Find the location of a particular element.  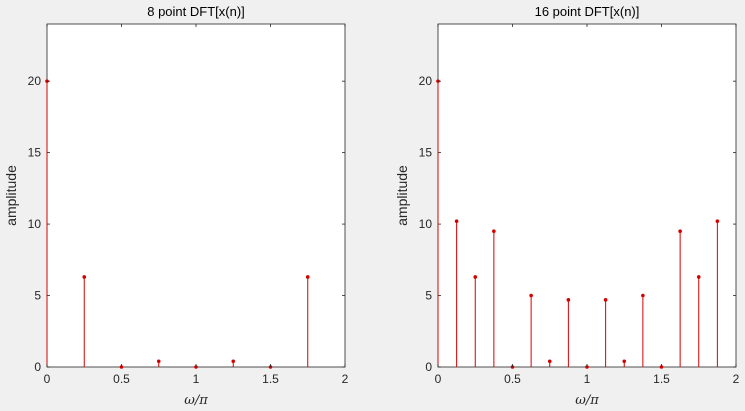

x-axis-label-8-point: ω/π is located at coordinates (196, 400).